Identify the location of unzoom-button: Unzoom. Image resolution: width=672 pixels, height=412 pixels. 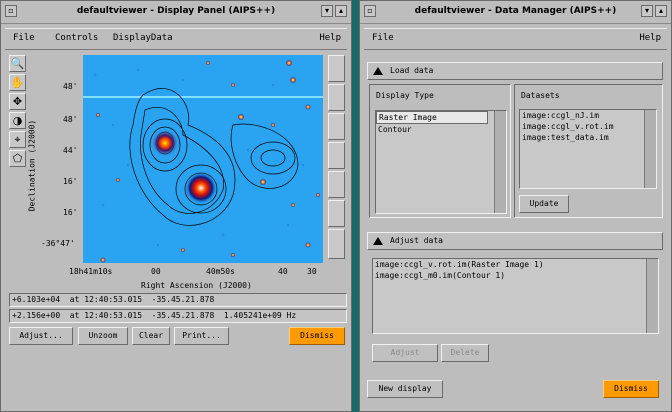
(103, 336).